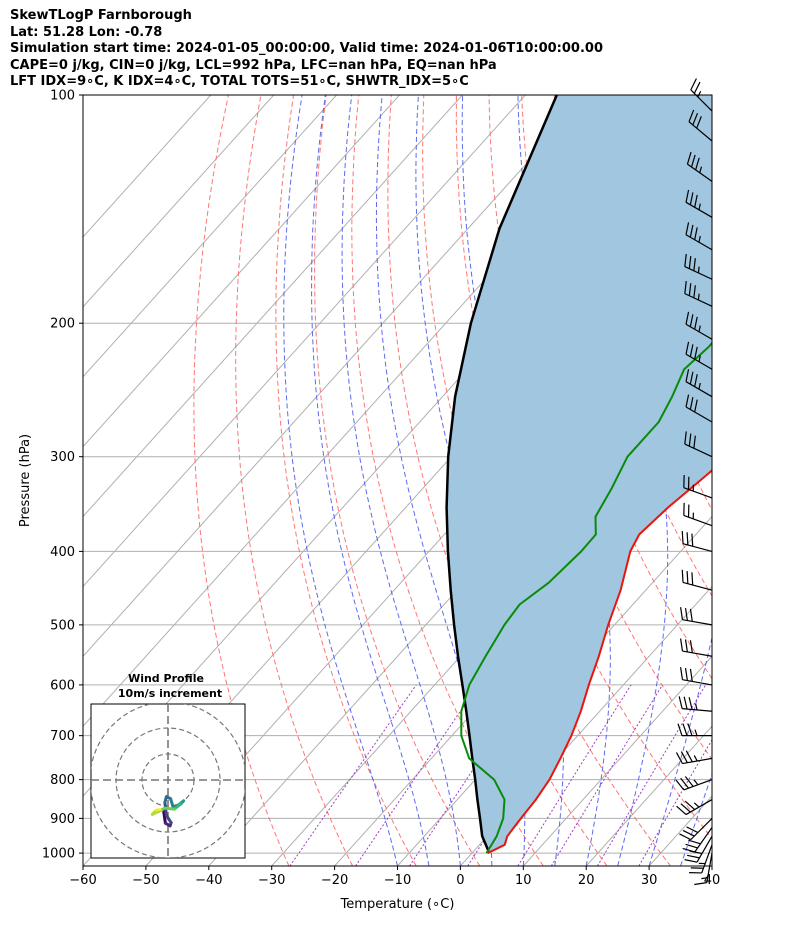 Image resolution: width=794 pixels, height=937 pixels. Describe the element at coordinates (208, 880) in the screenshot. I see `x-tick-label: −40` at that location.